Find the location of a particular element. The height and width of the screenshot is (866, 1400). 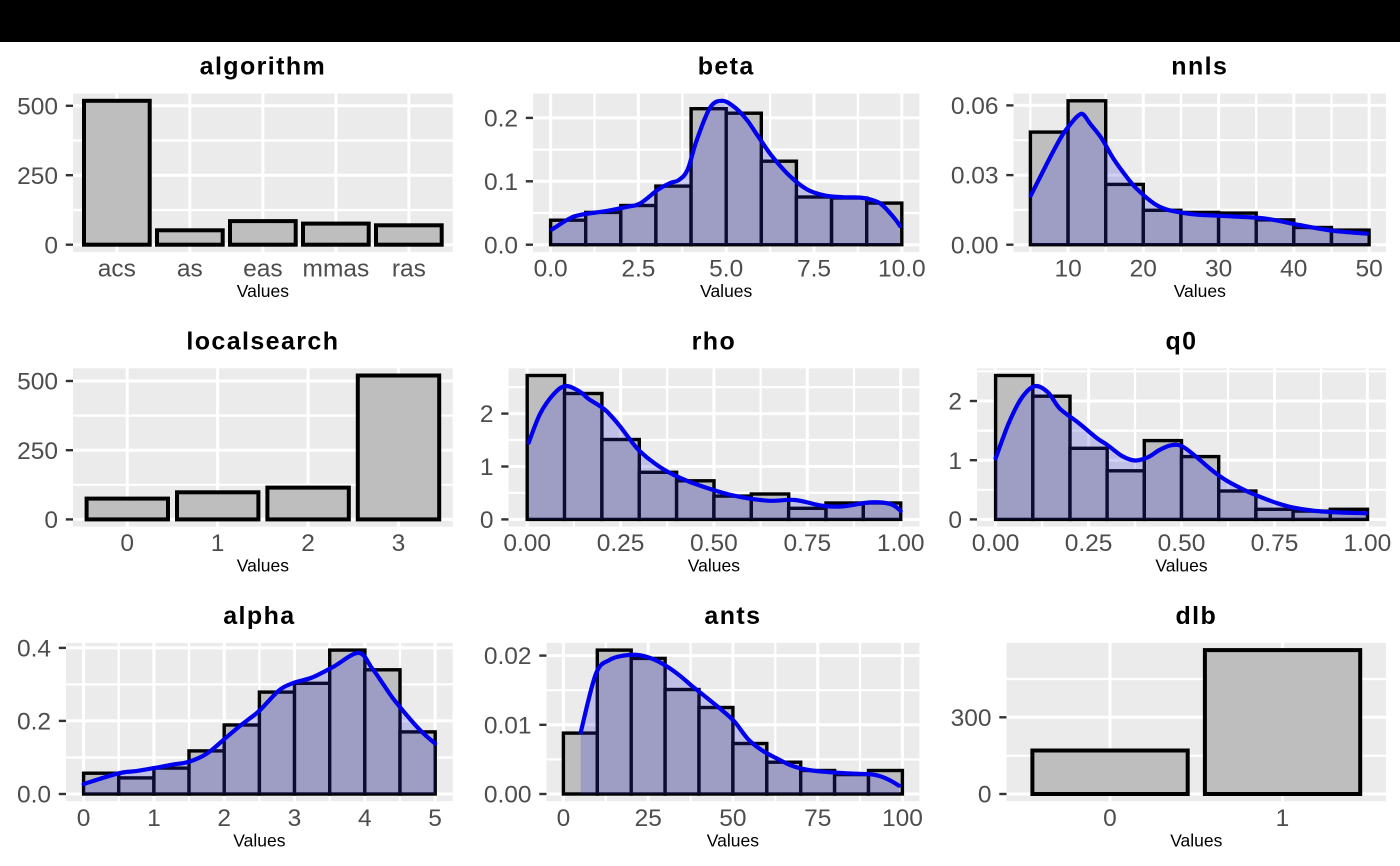

svg-text: ants is located at coordinates (732, 616).